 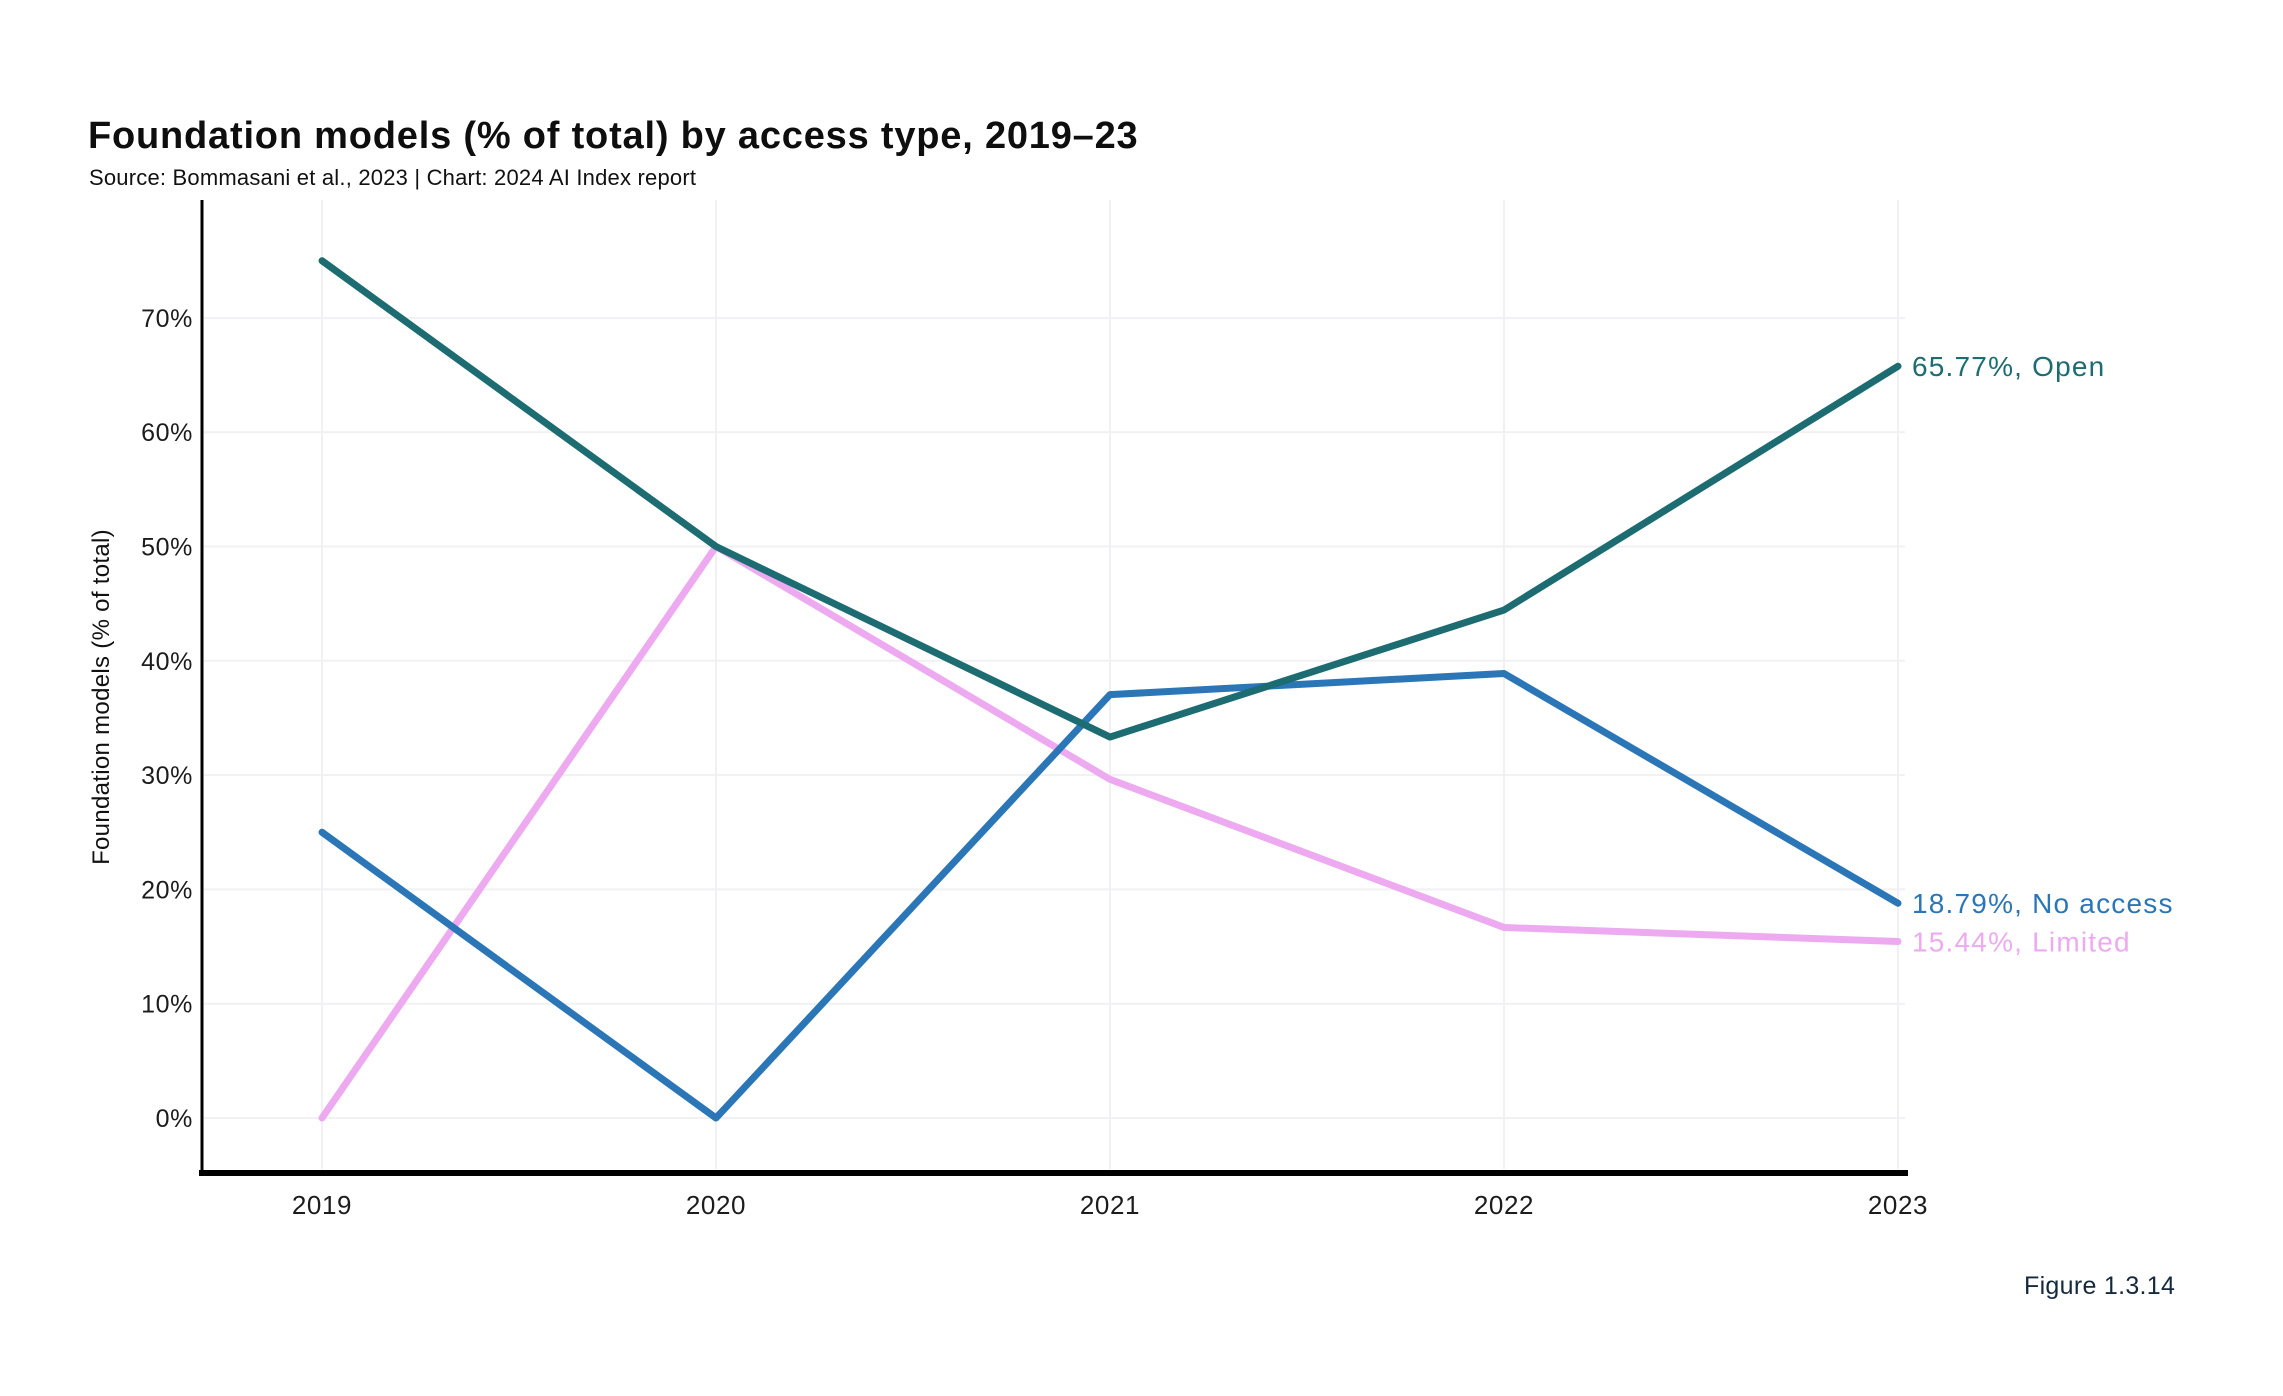 What do you see at coordinates (167, 1005) in the screenshot?
I see `y-axis-tick-label: 10%` at bounding box center [167, 1005].